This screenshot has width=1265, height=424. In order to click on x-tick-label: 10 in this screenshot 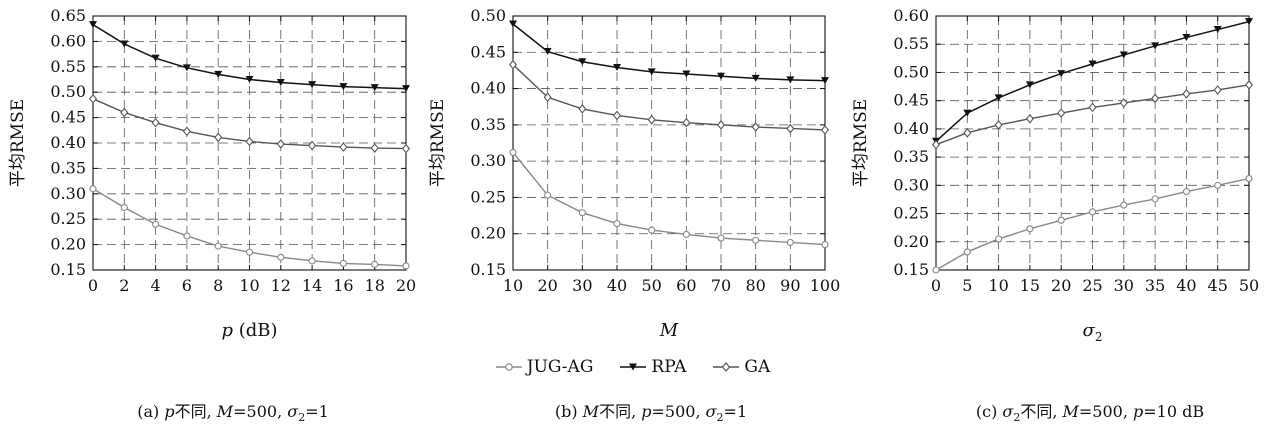, I will do `click(513, 285)`.